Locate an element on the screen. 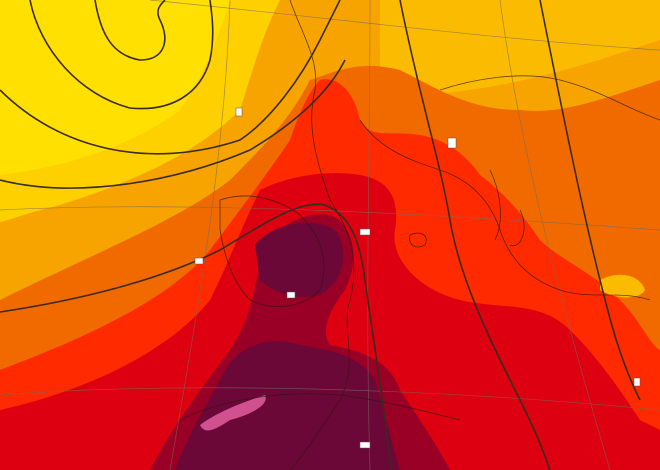  yellow-spot is located at coordinates (622, 286).